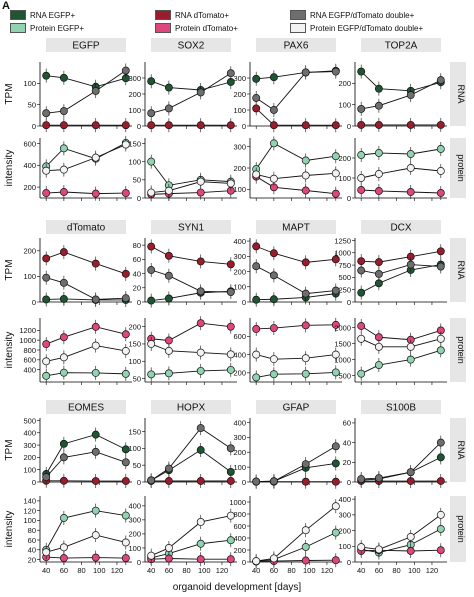 The image size is (474, 597). Describe the element at coordinates (296, 408) in the screenshot. I see `chart-title: GFAP` at that location.